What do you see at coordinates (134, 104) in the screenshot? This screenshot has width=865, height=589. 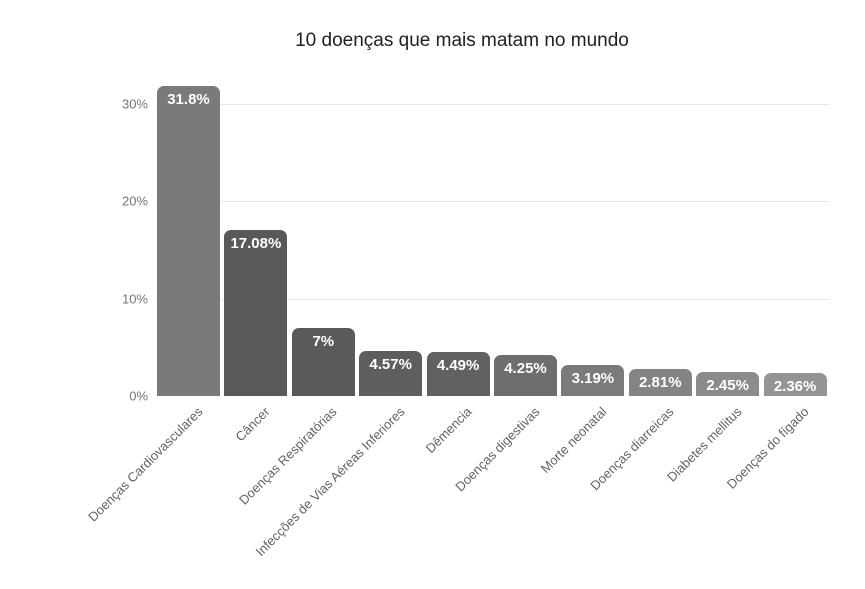 I see `y-tick-label-30%: 30%` at bounding box center [134, 104].